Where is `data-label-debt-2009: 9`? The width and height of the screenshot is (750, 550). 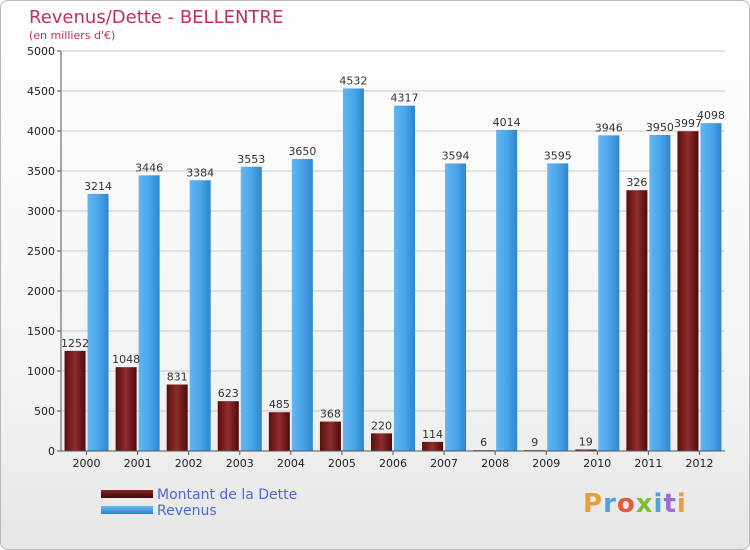 data-label-debt-2009: 9 is located at coordinates (534, 442).